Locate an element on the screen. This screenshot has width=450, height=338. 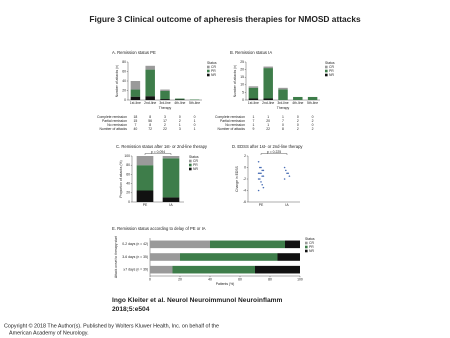
legend-label: PR is located at coordinates (195, 165).